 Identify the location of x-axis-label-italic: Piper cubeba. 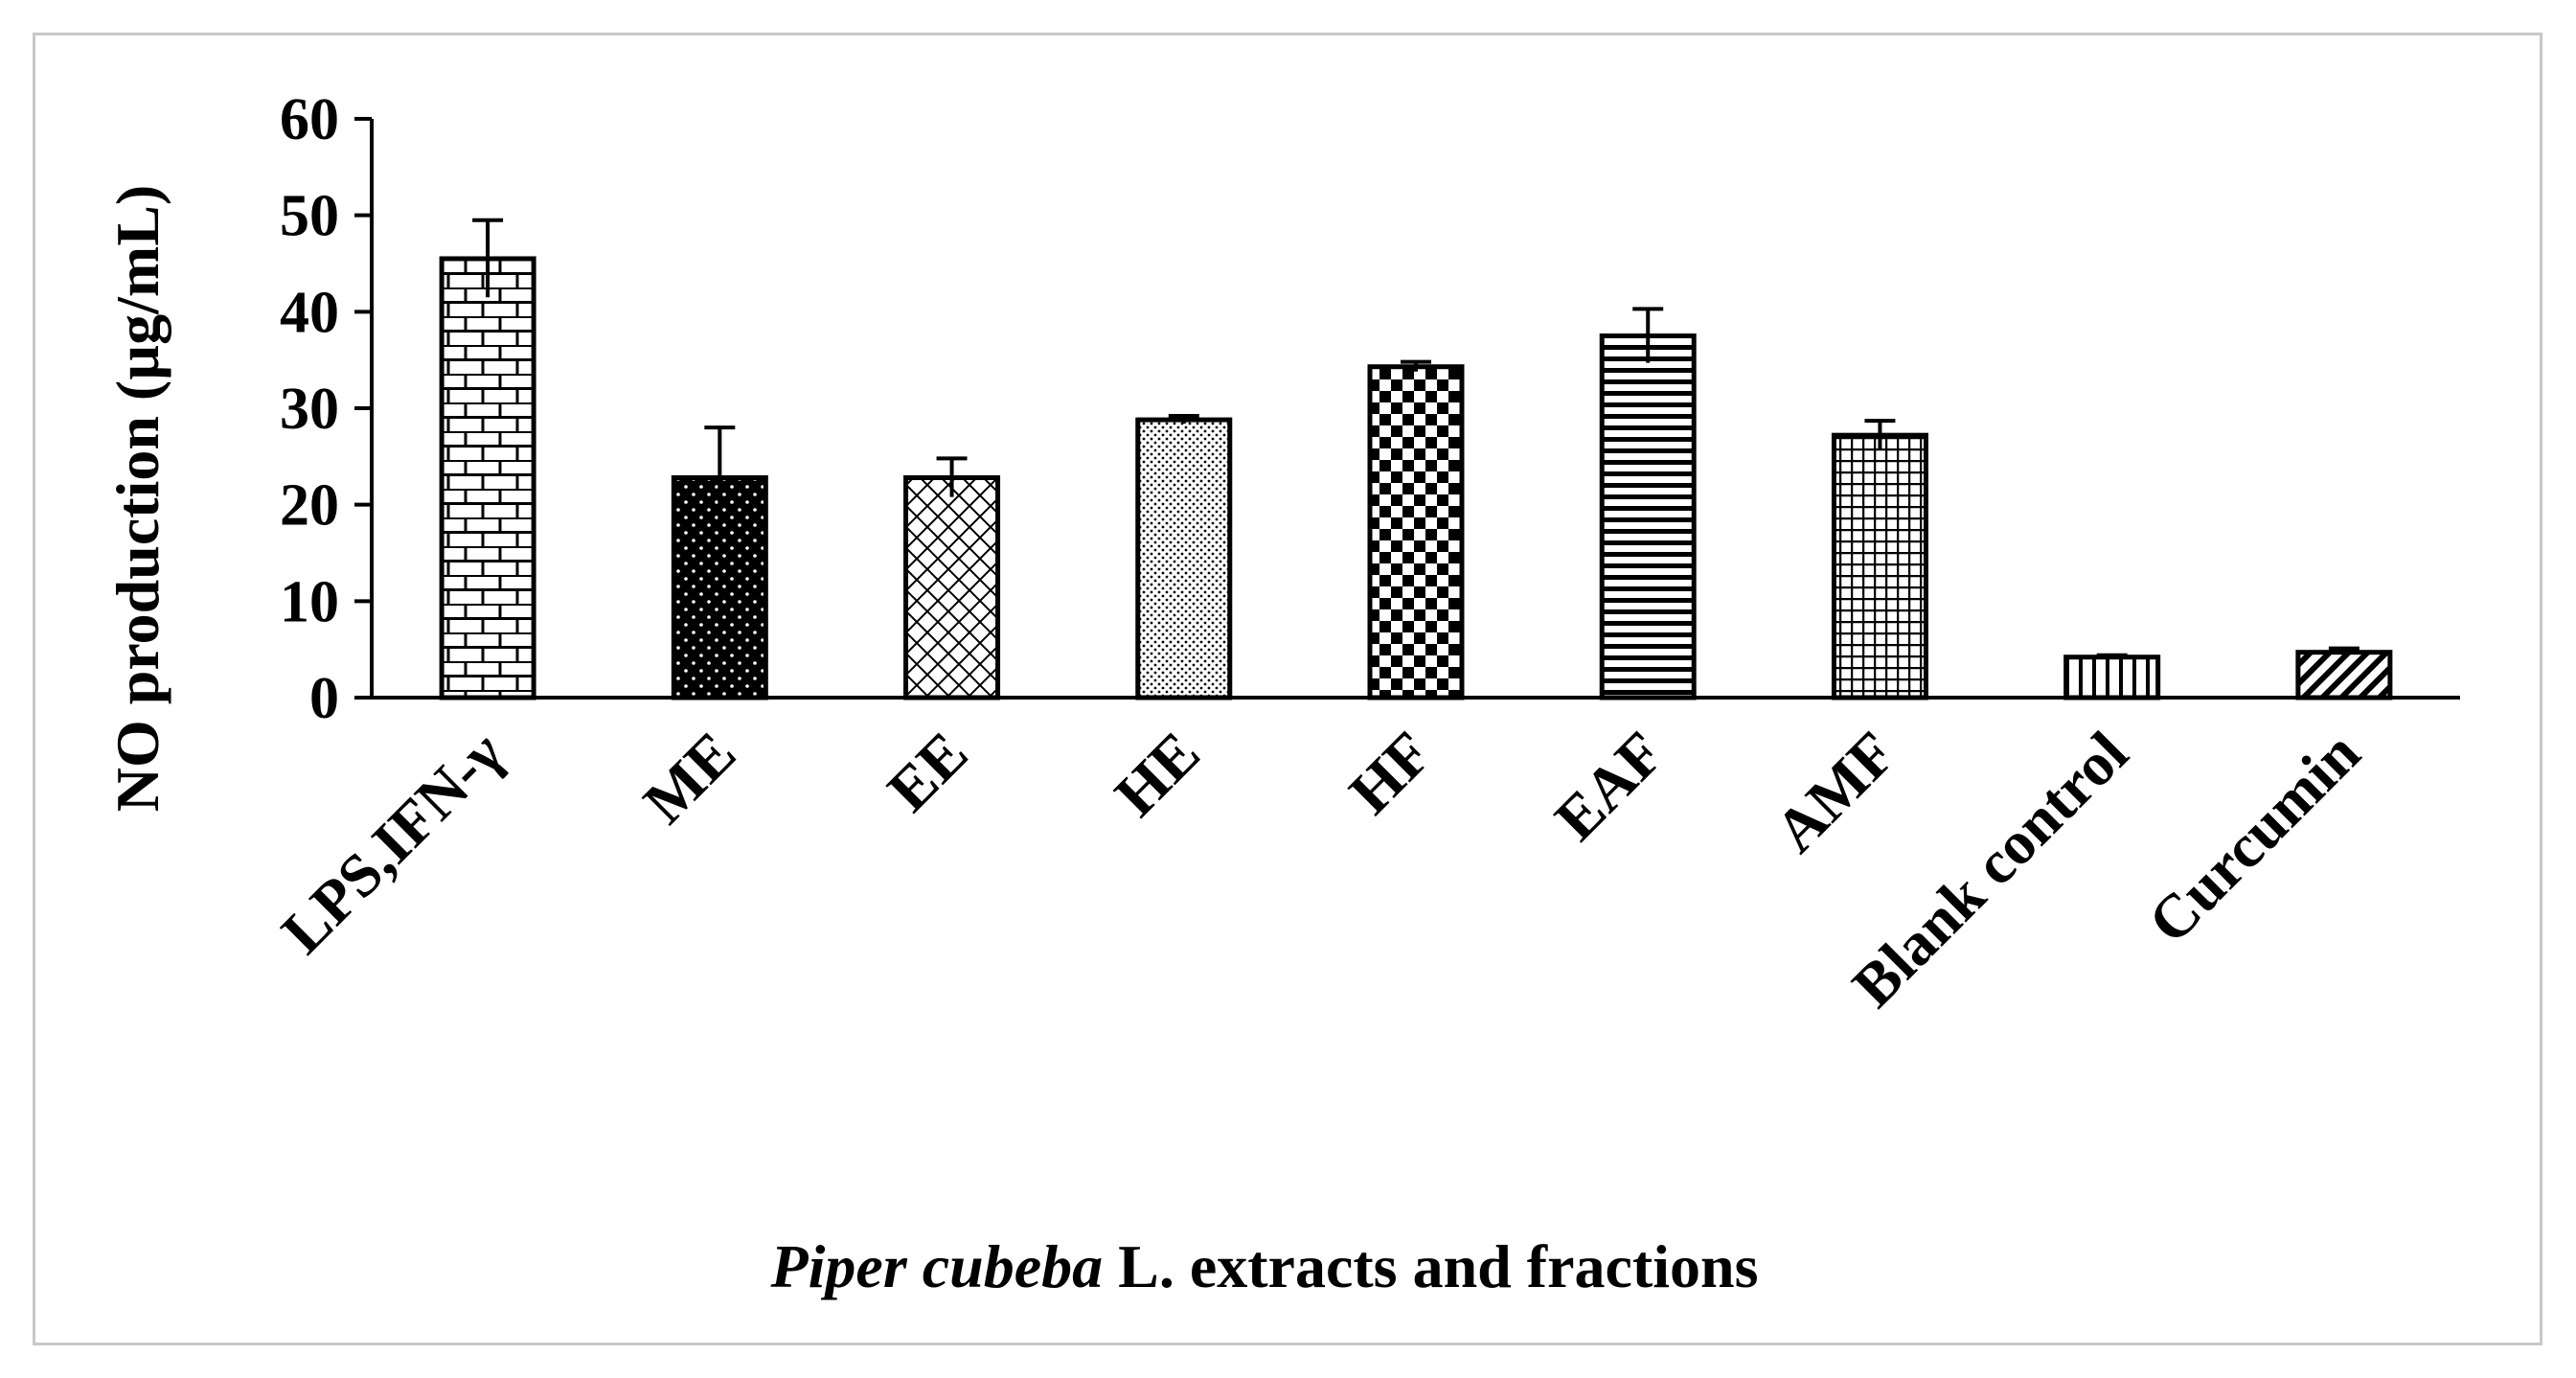
(937, 1266).